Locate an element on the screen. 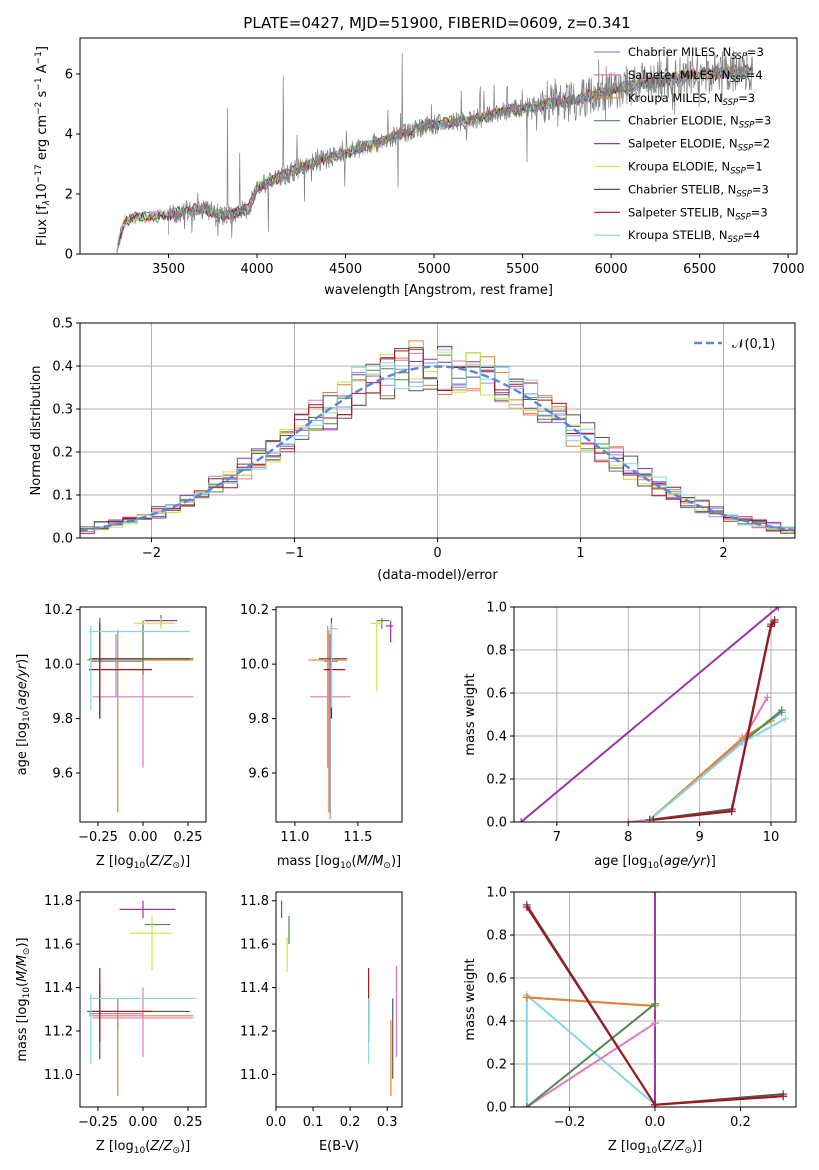  y-tick-label: 6 is located at coordinates (69, 75).